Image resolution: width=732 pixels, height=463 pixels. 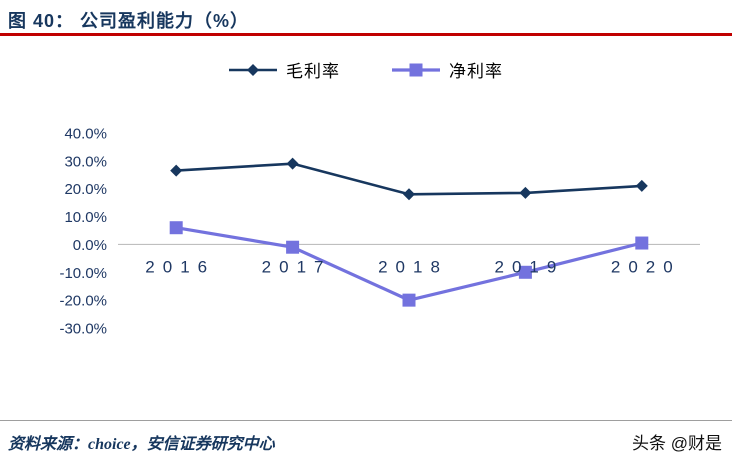 What do you see at coordinates (284, 69) in the screenshot?
I see `legend-item-毛利率: 毛利率` at bounding box center [284, 69].